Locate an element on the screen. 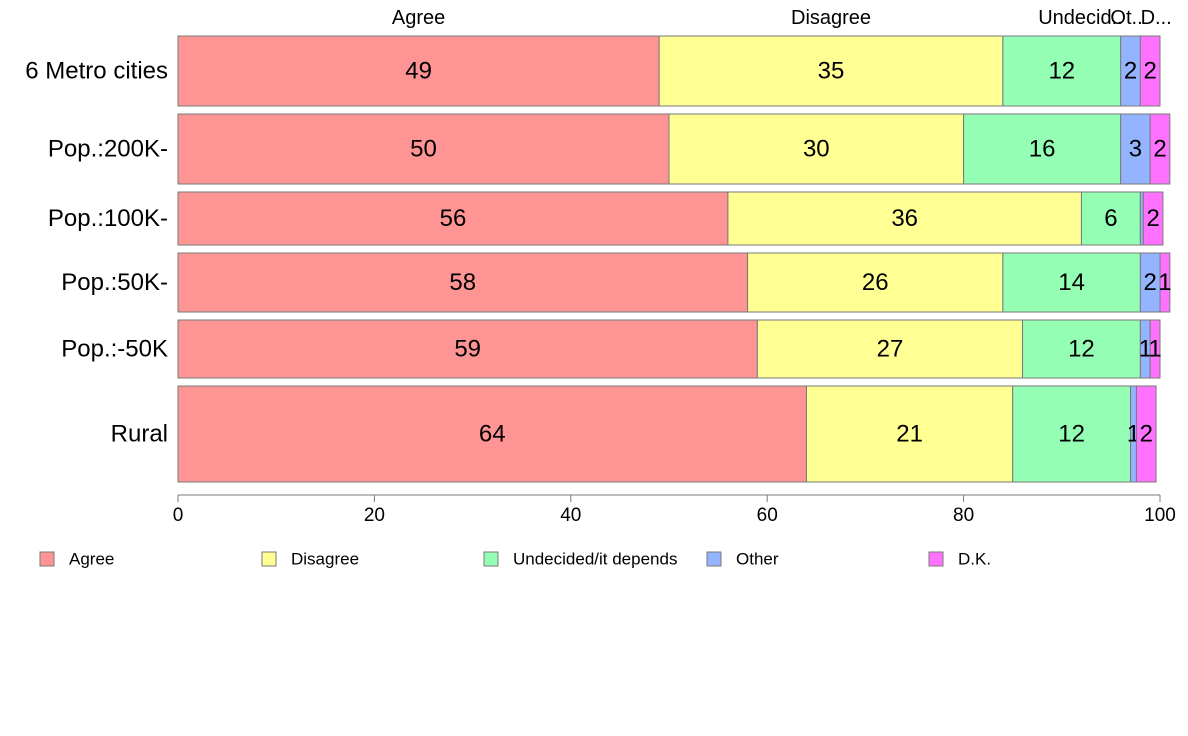 This screenshot has width=1188, height=736. data-label: 56 is located at coordinates (453, 218).